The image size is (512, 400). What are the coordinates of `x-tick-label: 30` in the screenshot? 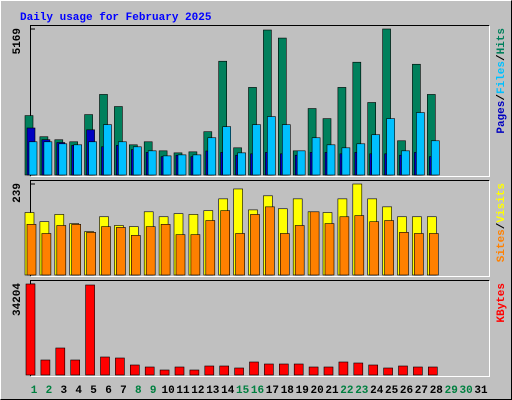 It's located at (465, 391).